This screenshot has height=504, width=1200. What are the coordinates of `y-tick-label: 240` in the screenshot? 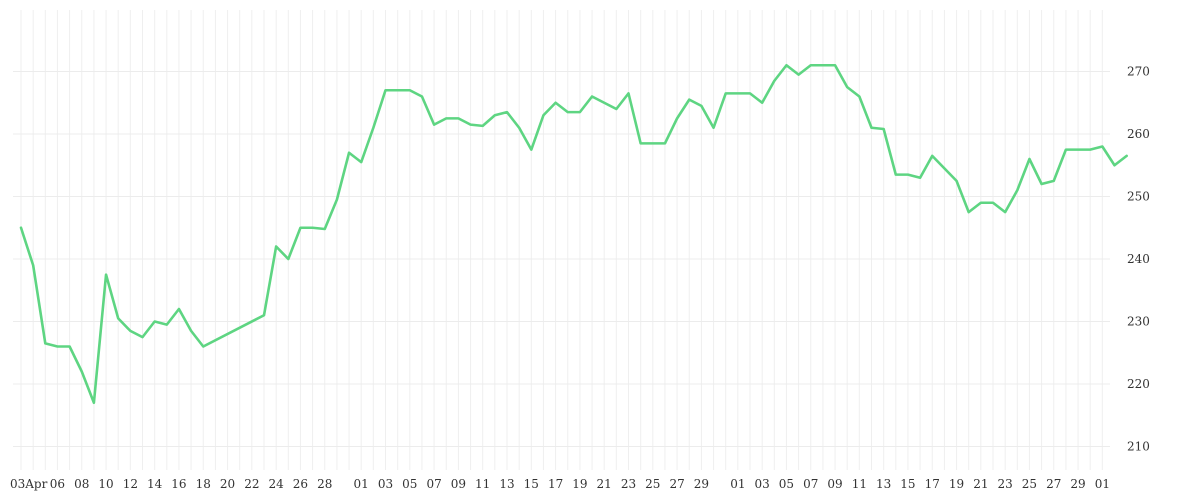 It's located at (1138, 259).